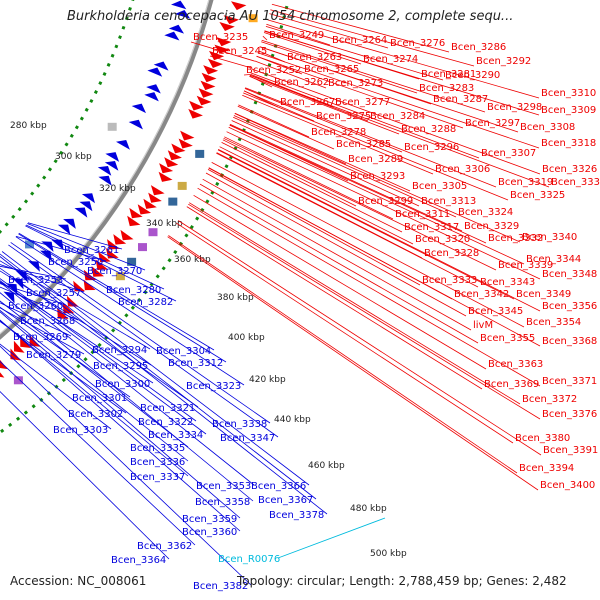 This screenshot has width=600, height=600. What do you see at coordinates (460, 99) in the screenshot?
I see `forward-gene-label: Bcen_3287` at bounding box center [460, 99].